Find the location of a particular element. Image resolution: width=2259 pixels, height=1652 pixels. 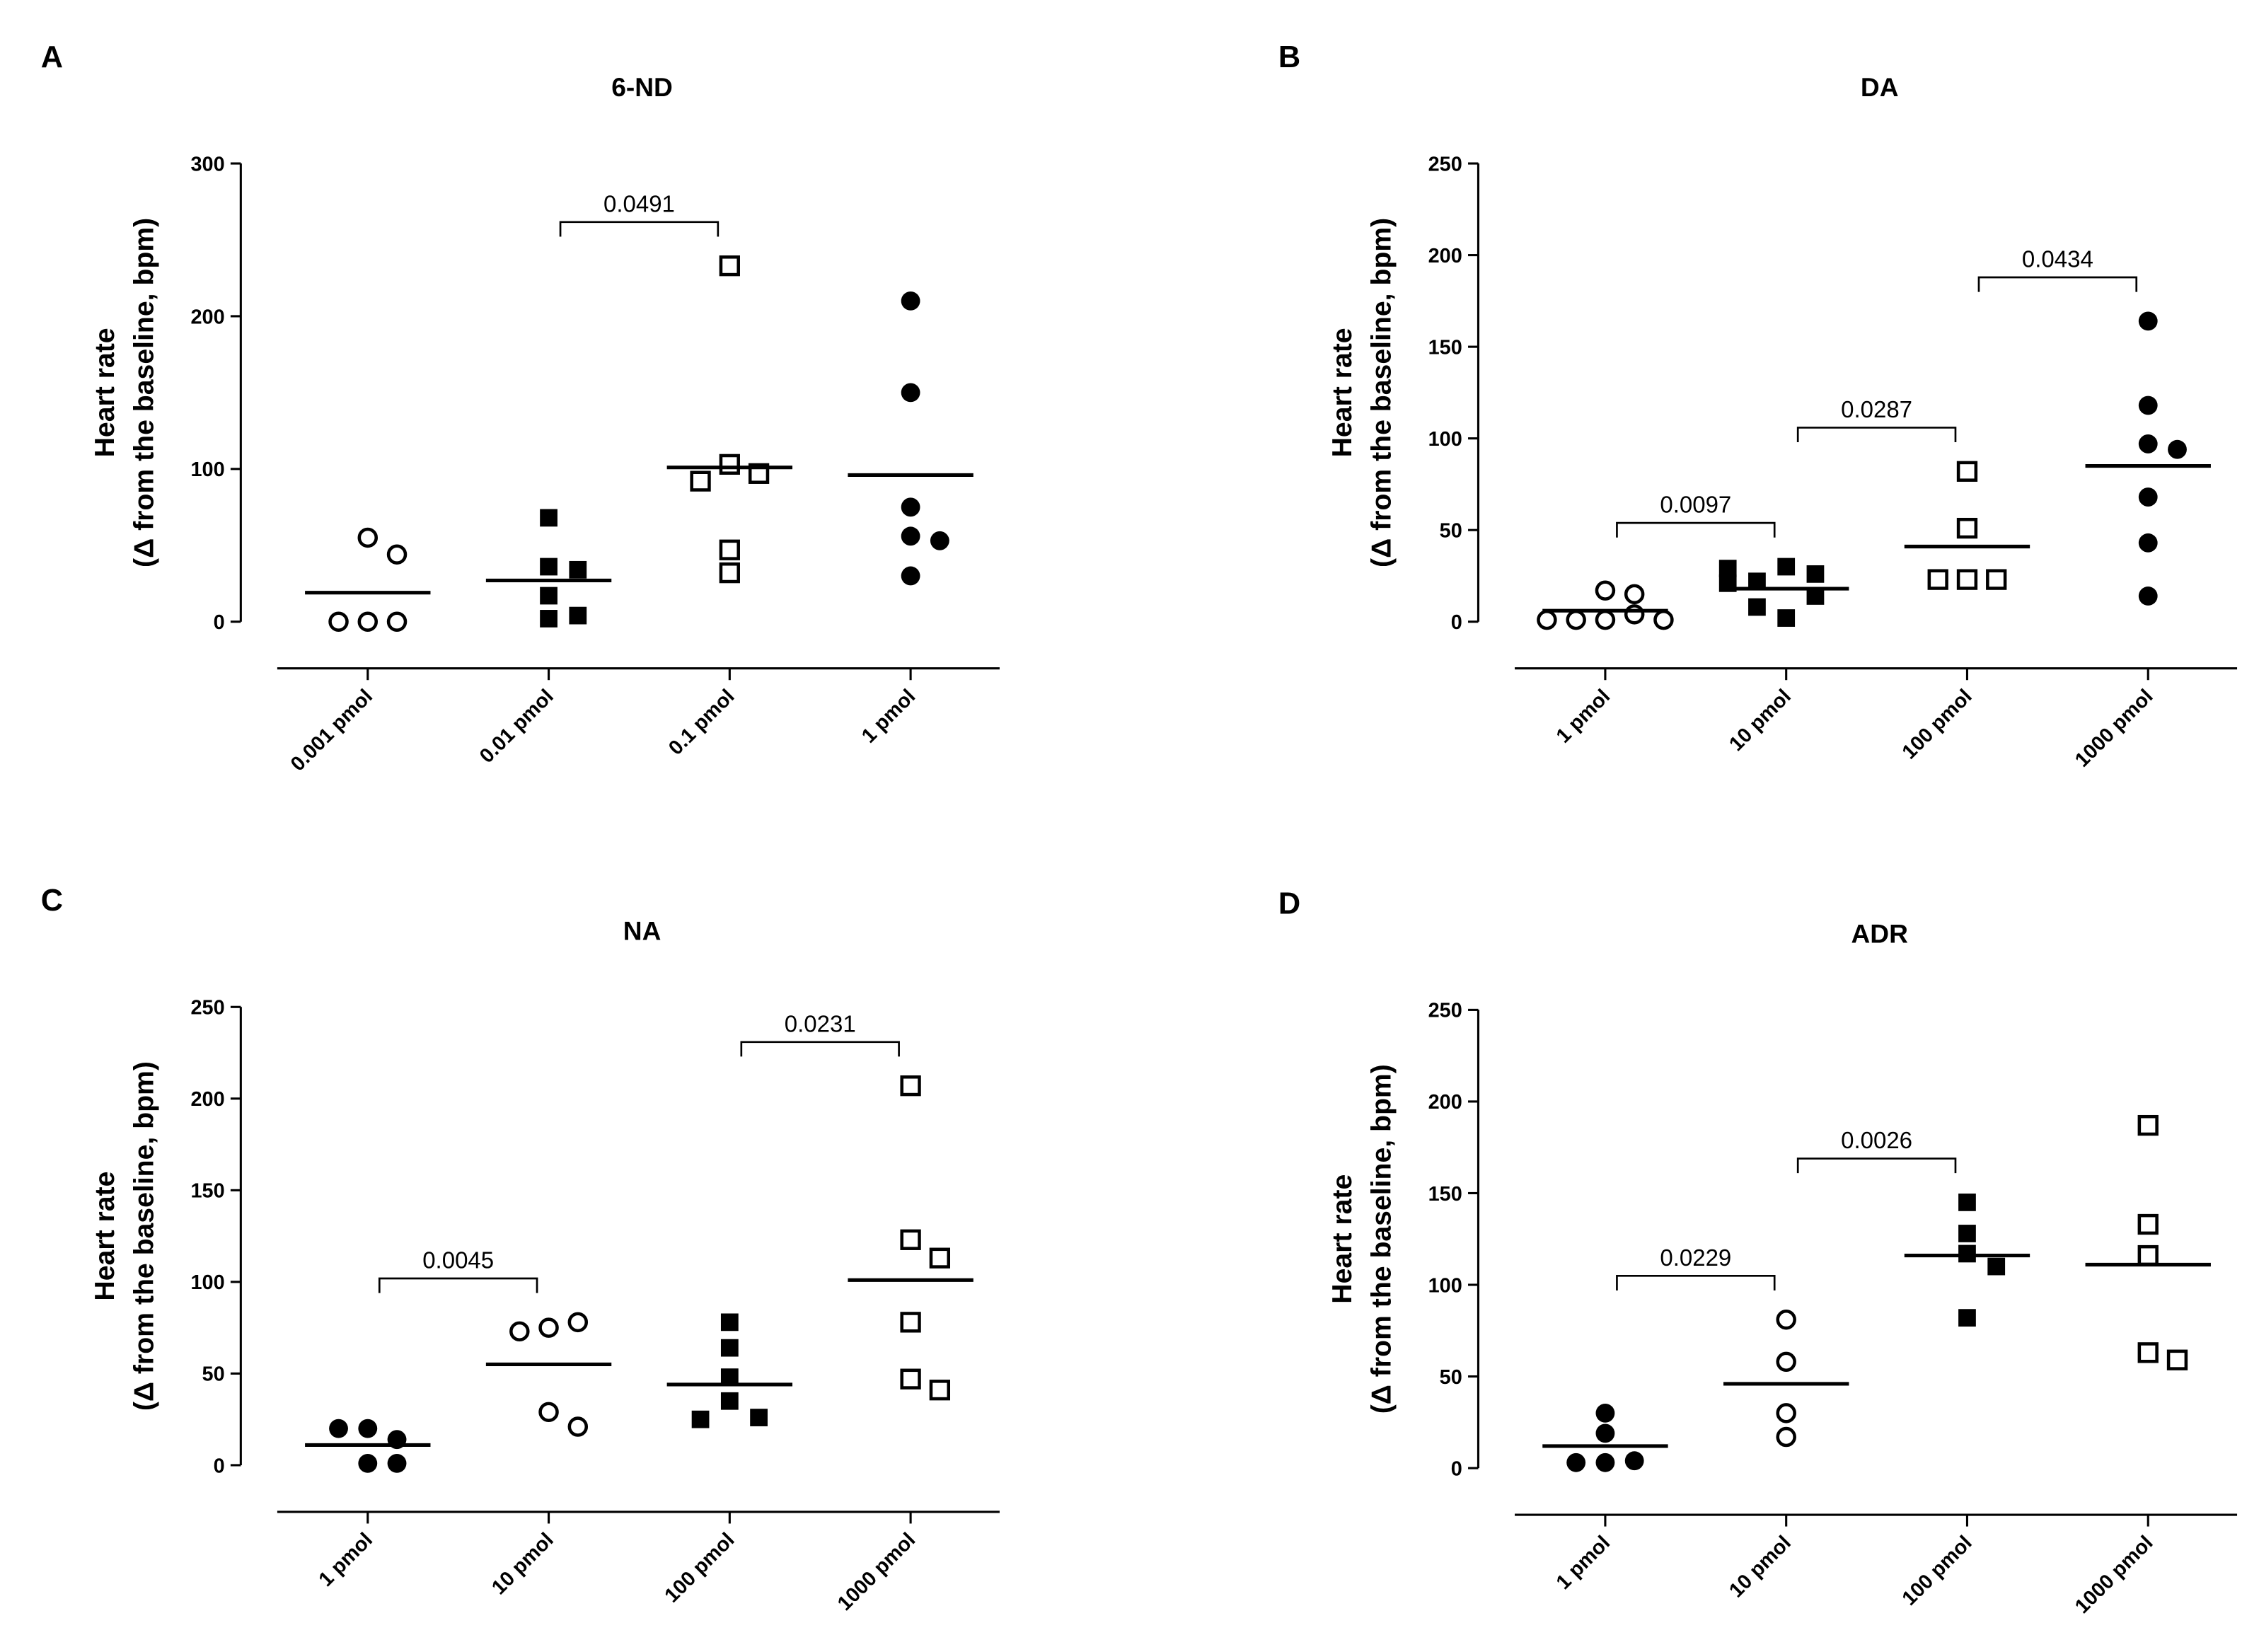

x-tick-label: 0.001 pmol is located at coordinates (332, 730).